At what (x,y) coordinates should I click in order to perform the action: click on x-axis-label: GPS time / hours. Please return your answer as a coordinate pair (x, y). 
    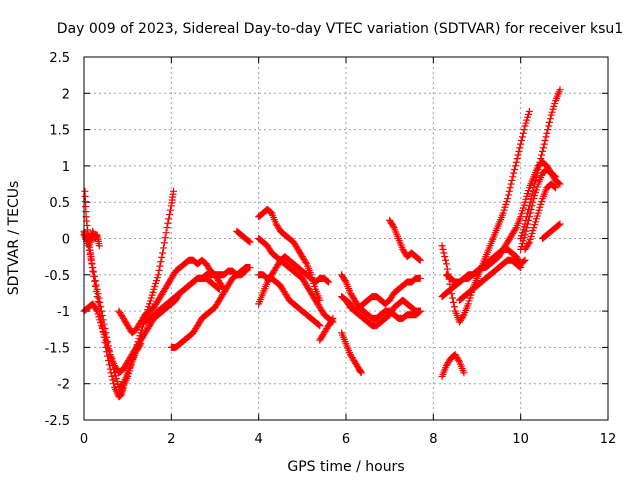
    Looking at the image, I should click on (345, 467).